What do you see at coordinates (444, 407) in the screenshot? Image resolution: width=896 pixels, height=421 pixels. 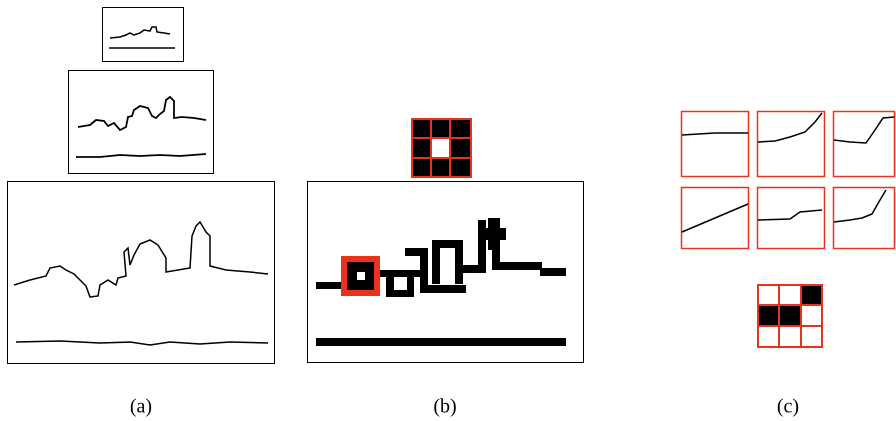 I see `caption: (b)` at bounding box center [444, 407].